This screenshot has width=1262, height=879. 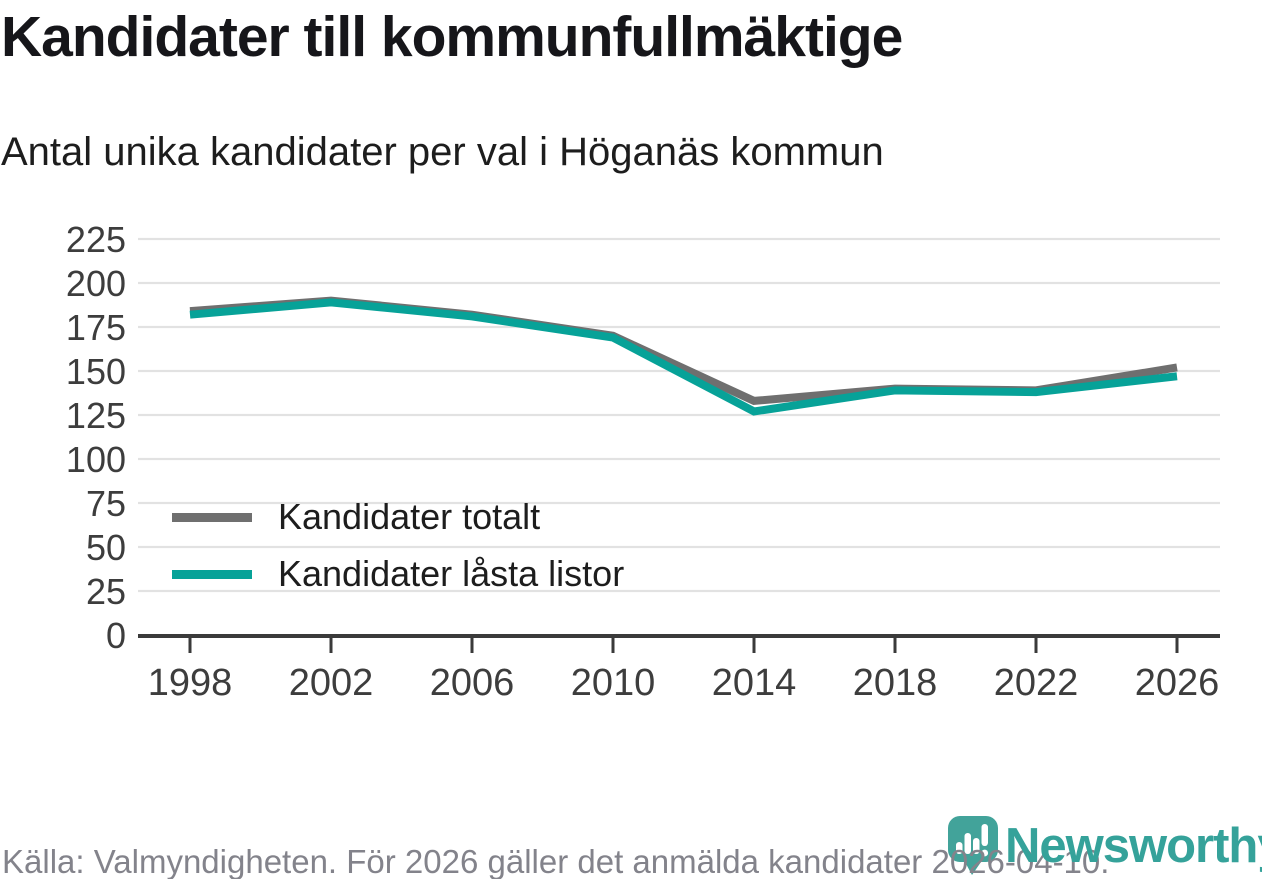 I want to click on x-tick-label: 2006, so click(x=472, y=683).